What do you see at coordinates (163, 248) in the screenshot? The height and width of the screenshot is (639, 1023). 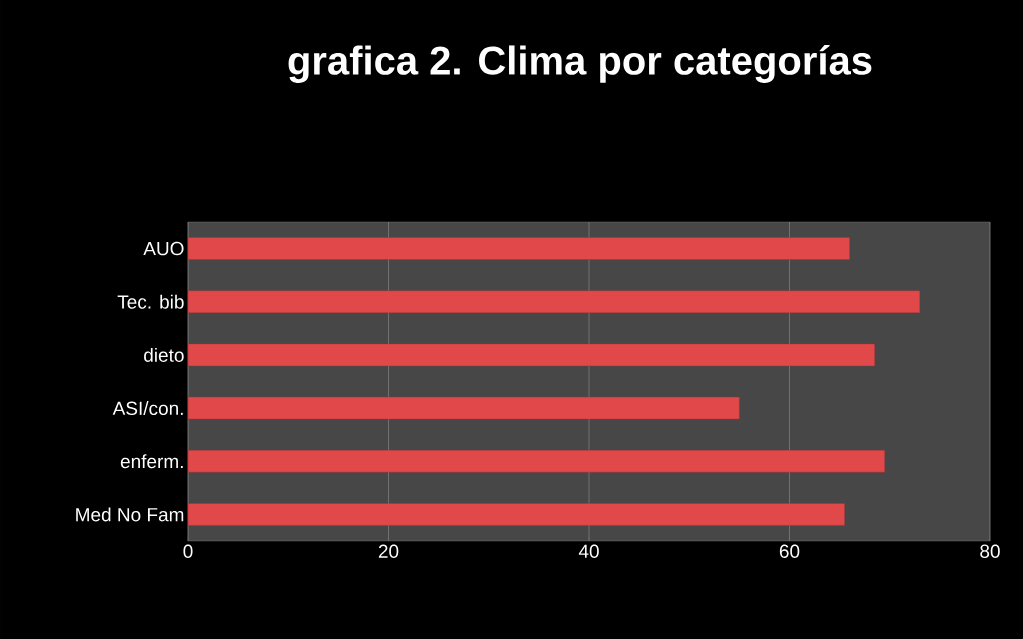 I see `y-tick-label: AUO` at bounding box center [163, 248].